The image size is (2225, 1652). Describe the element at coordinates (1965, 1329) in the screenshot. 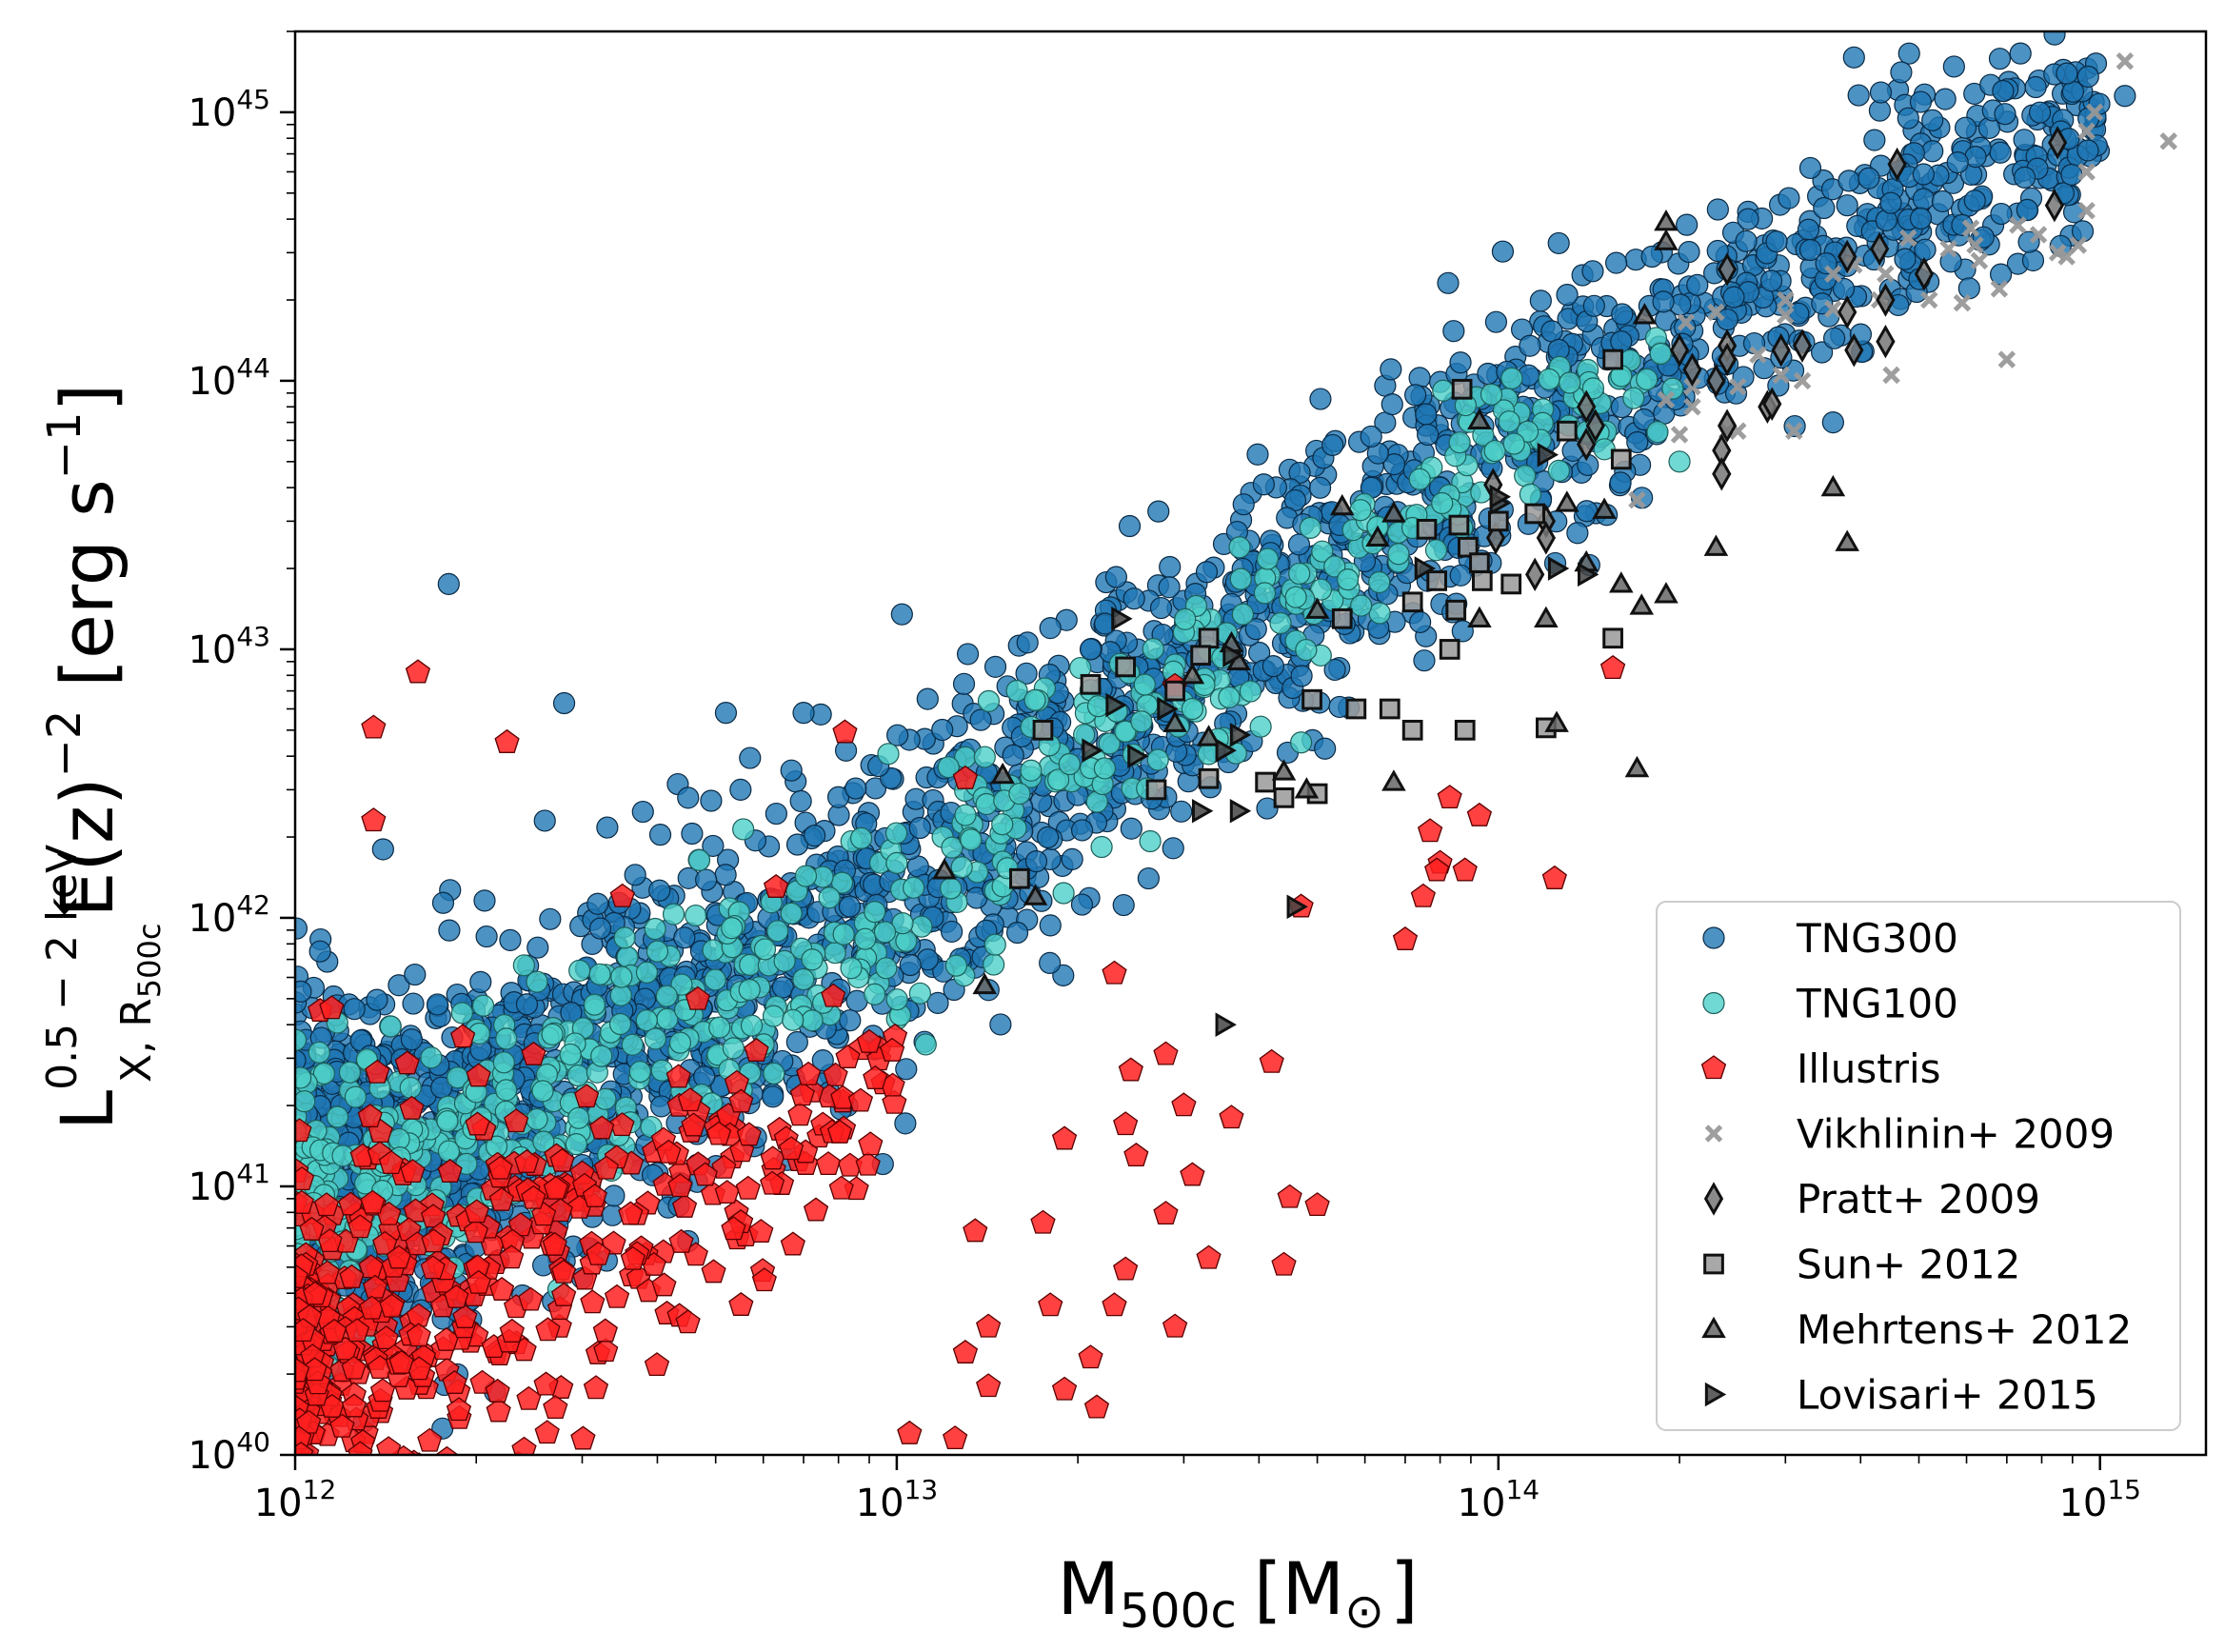

I see `legend-label: Mehrtens+ 2012` at that location.